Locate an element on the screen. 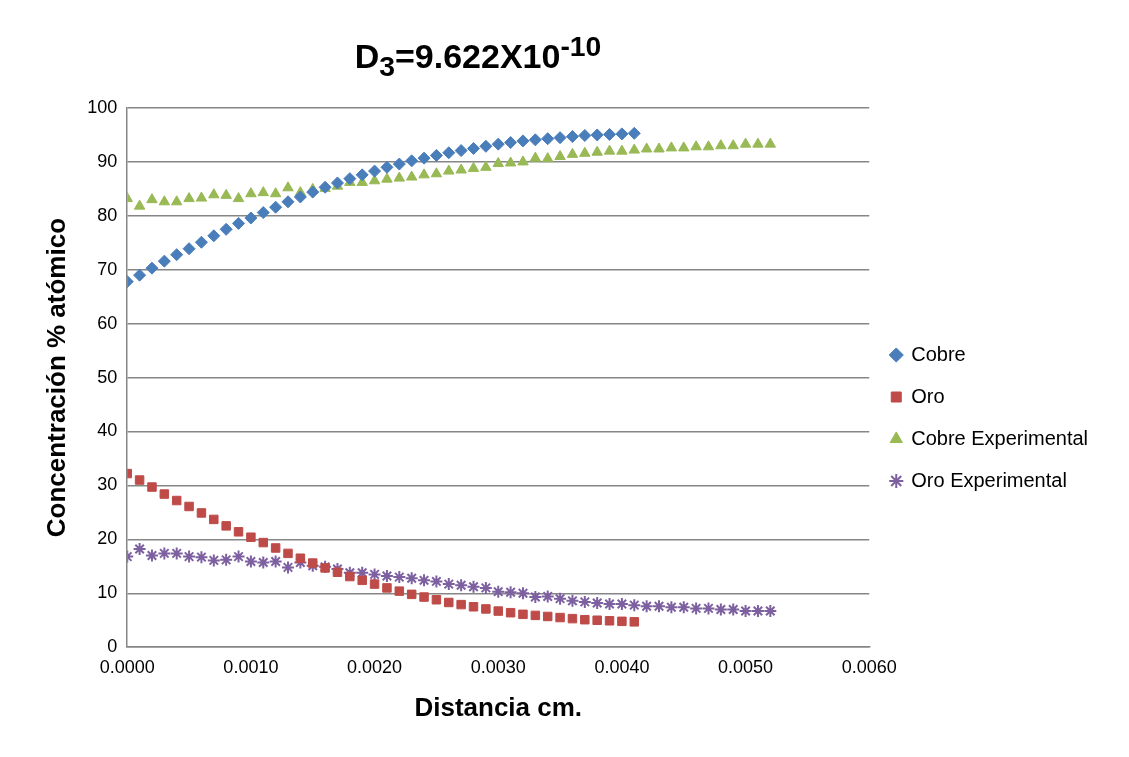  x-tick-label: 0.0020 is located at coordinates (375, 666).